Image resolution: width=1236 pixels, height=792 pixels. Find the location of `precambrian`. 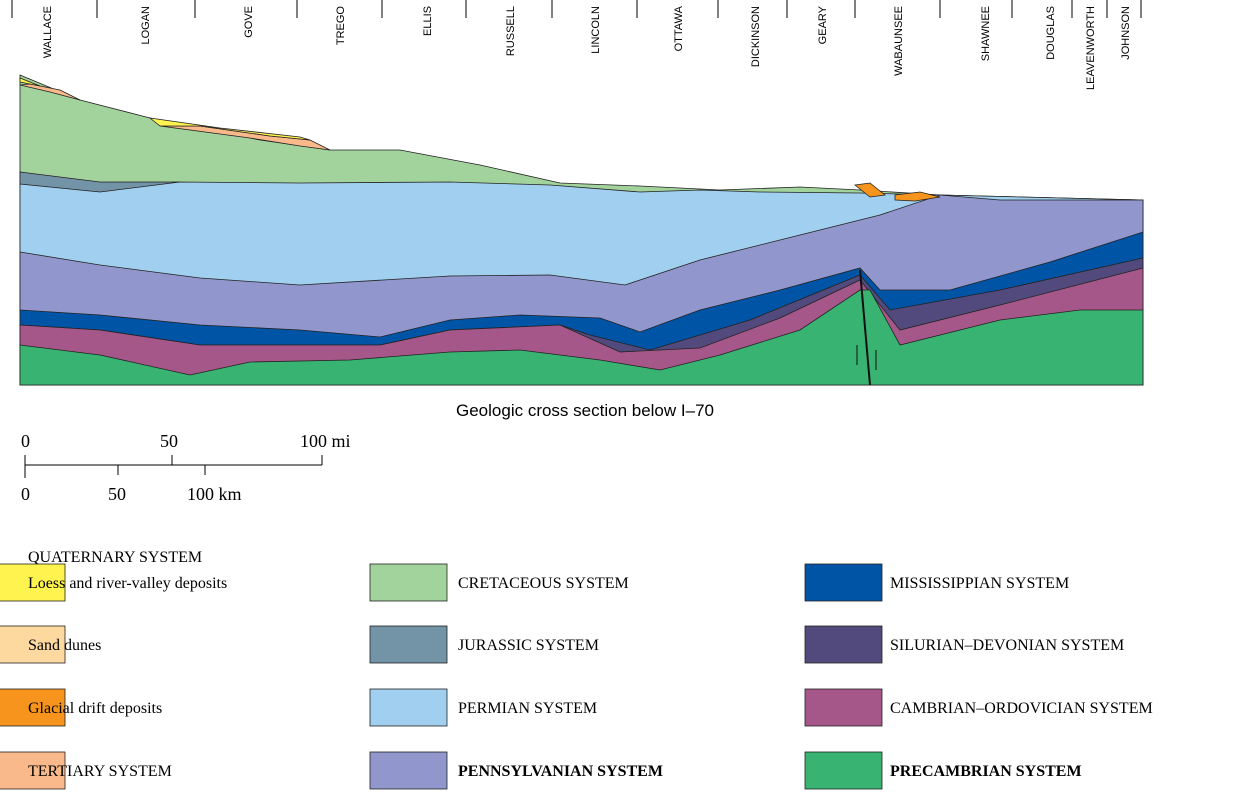

precambrian is located at coordinates (581, 337).